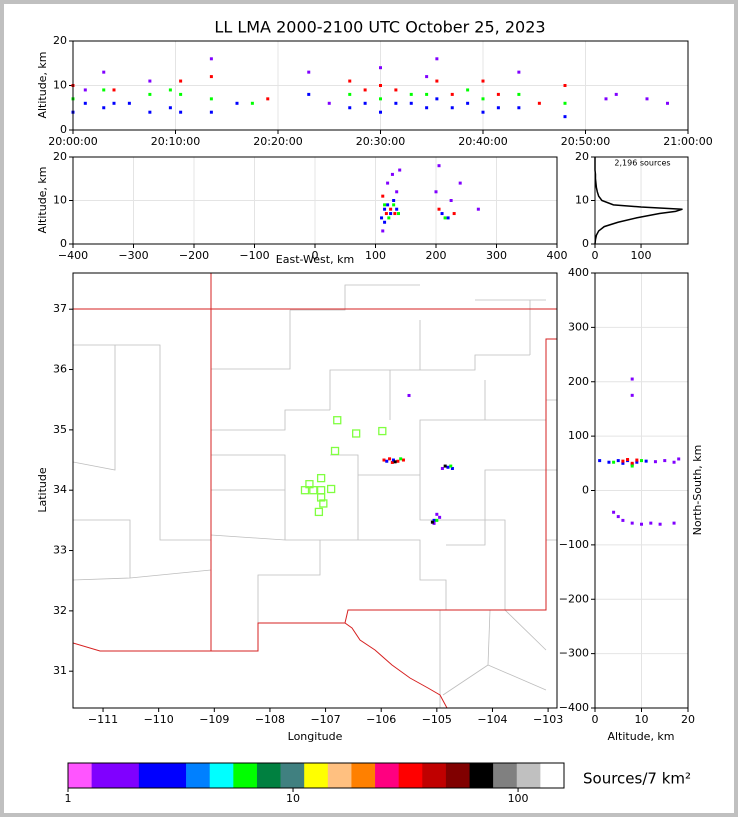 The image size is (738, 817). I want to click on x-tick-label: −400, so click(73, 255).